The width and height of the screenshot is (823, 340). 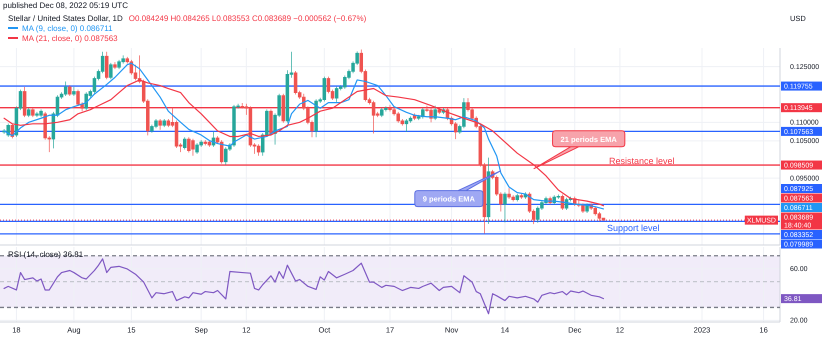 What do you see at coordinates (247, 18) in the screenshot?
I see `text: O0.084249 H0.084265 L0.083553 C0.083689 −0.000562 (−0.67%)` at bounding box center [247, 18].